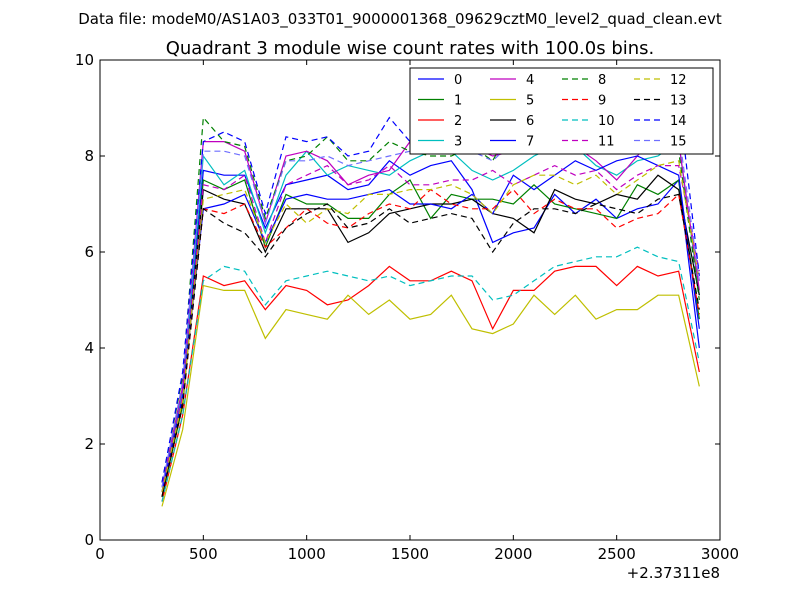 Image resolution: width=800 pixels, height=600 pixels. Describe the element at coordinates (89, 444) in the screenshot. I see `y-tick-label: 2` at that location.